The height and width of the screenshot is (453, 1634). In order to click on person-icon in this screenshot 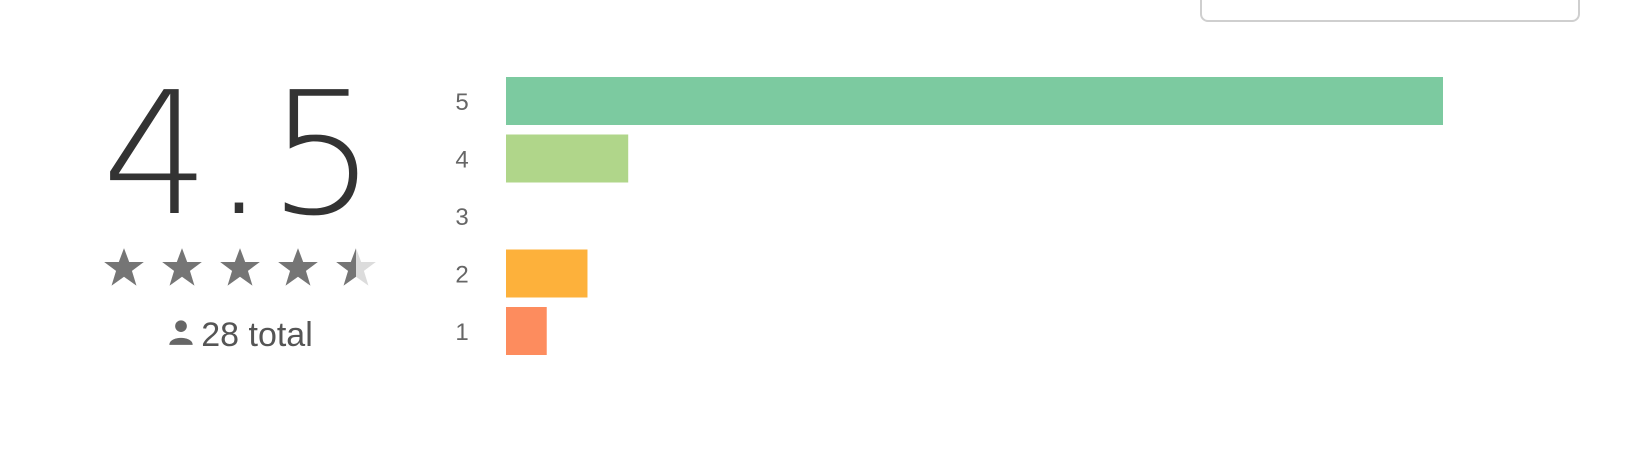, I will do `click(181, 335)`.